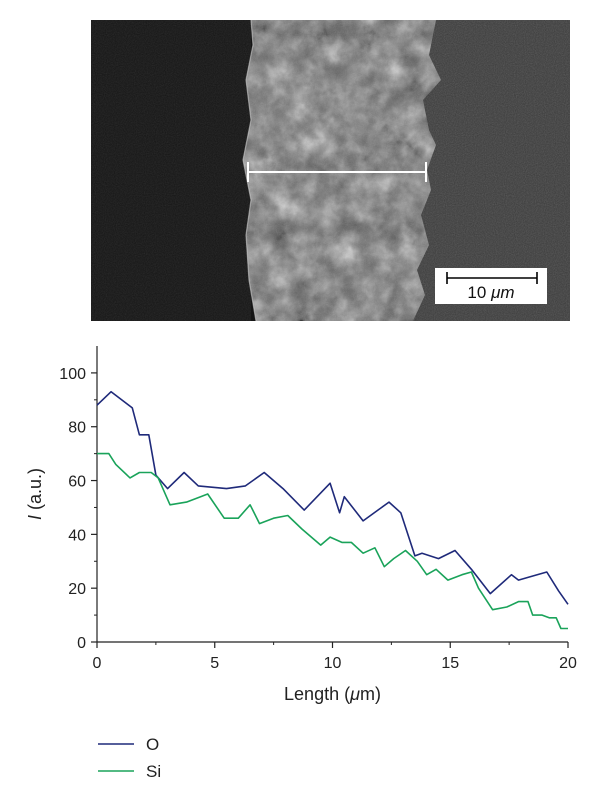  Describe the element at coordinates (333, 663) in the screenshot. I see `x-tick-label: 10` at that location.